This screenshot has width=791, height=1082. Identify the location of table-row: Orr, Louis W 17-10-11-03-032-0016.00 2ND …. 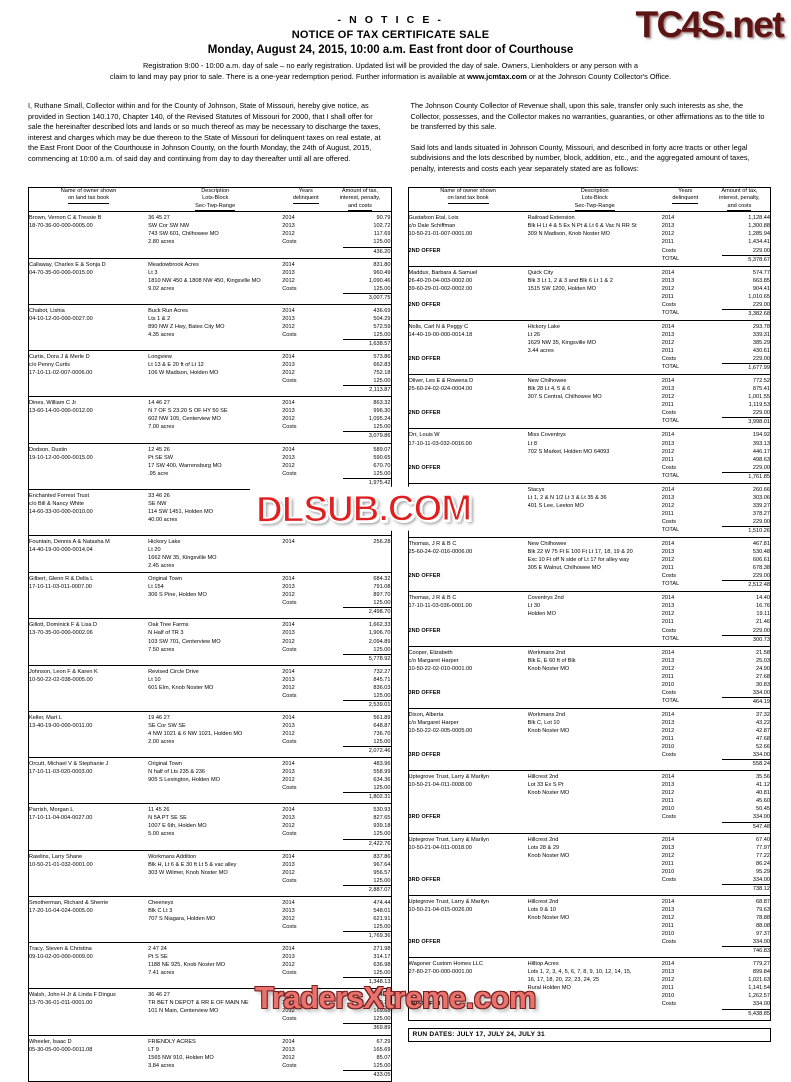
(589, 456).